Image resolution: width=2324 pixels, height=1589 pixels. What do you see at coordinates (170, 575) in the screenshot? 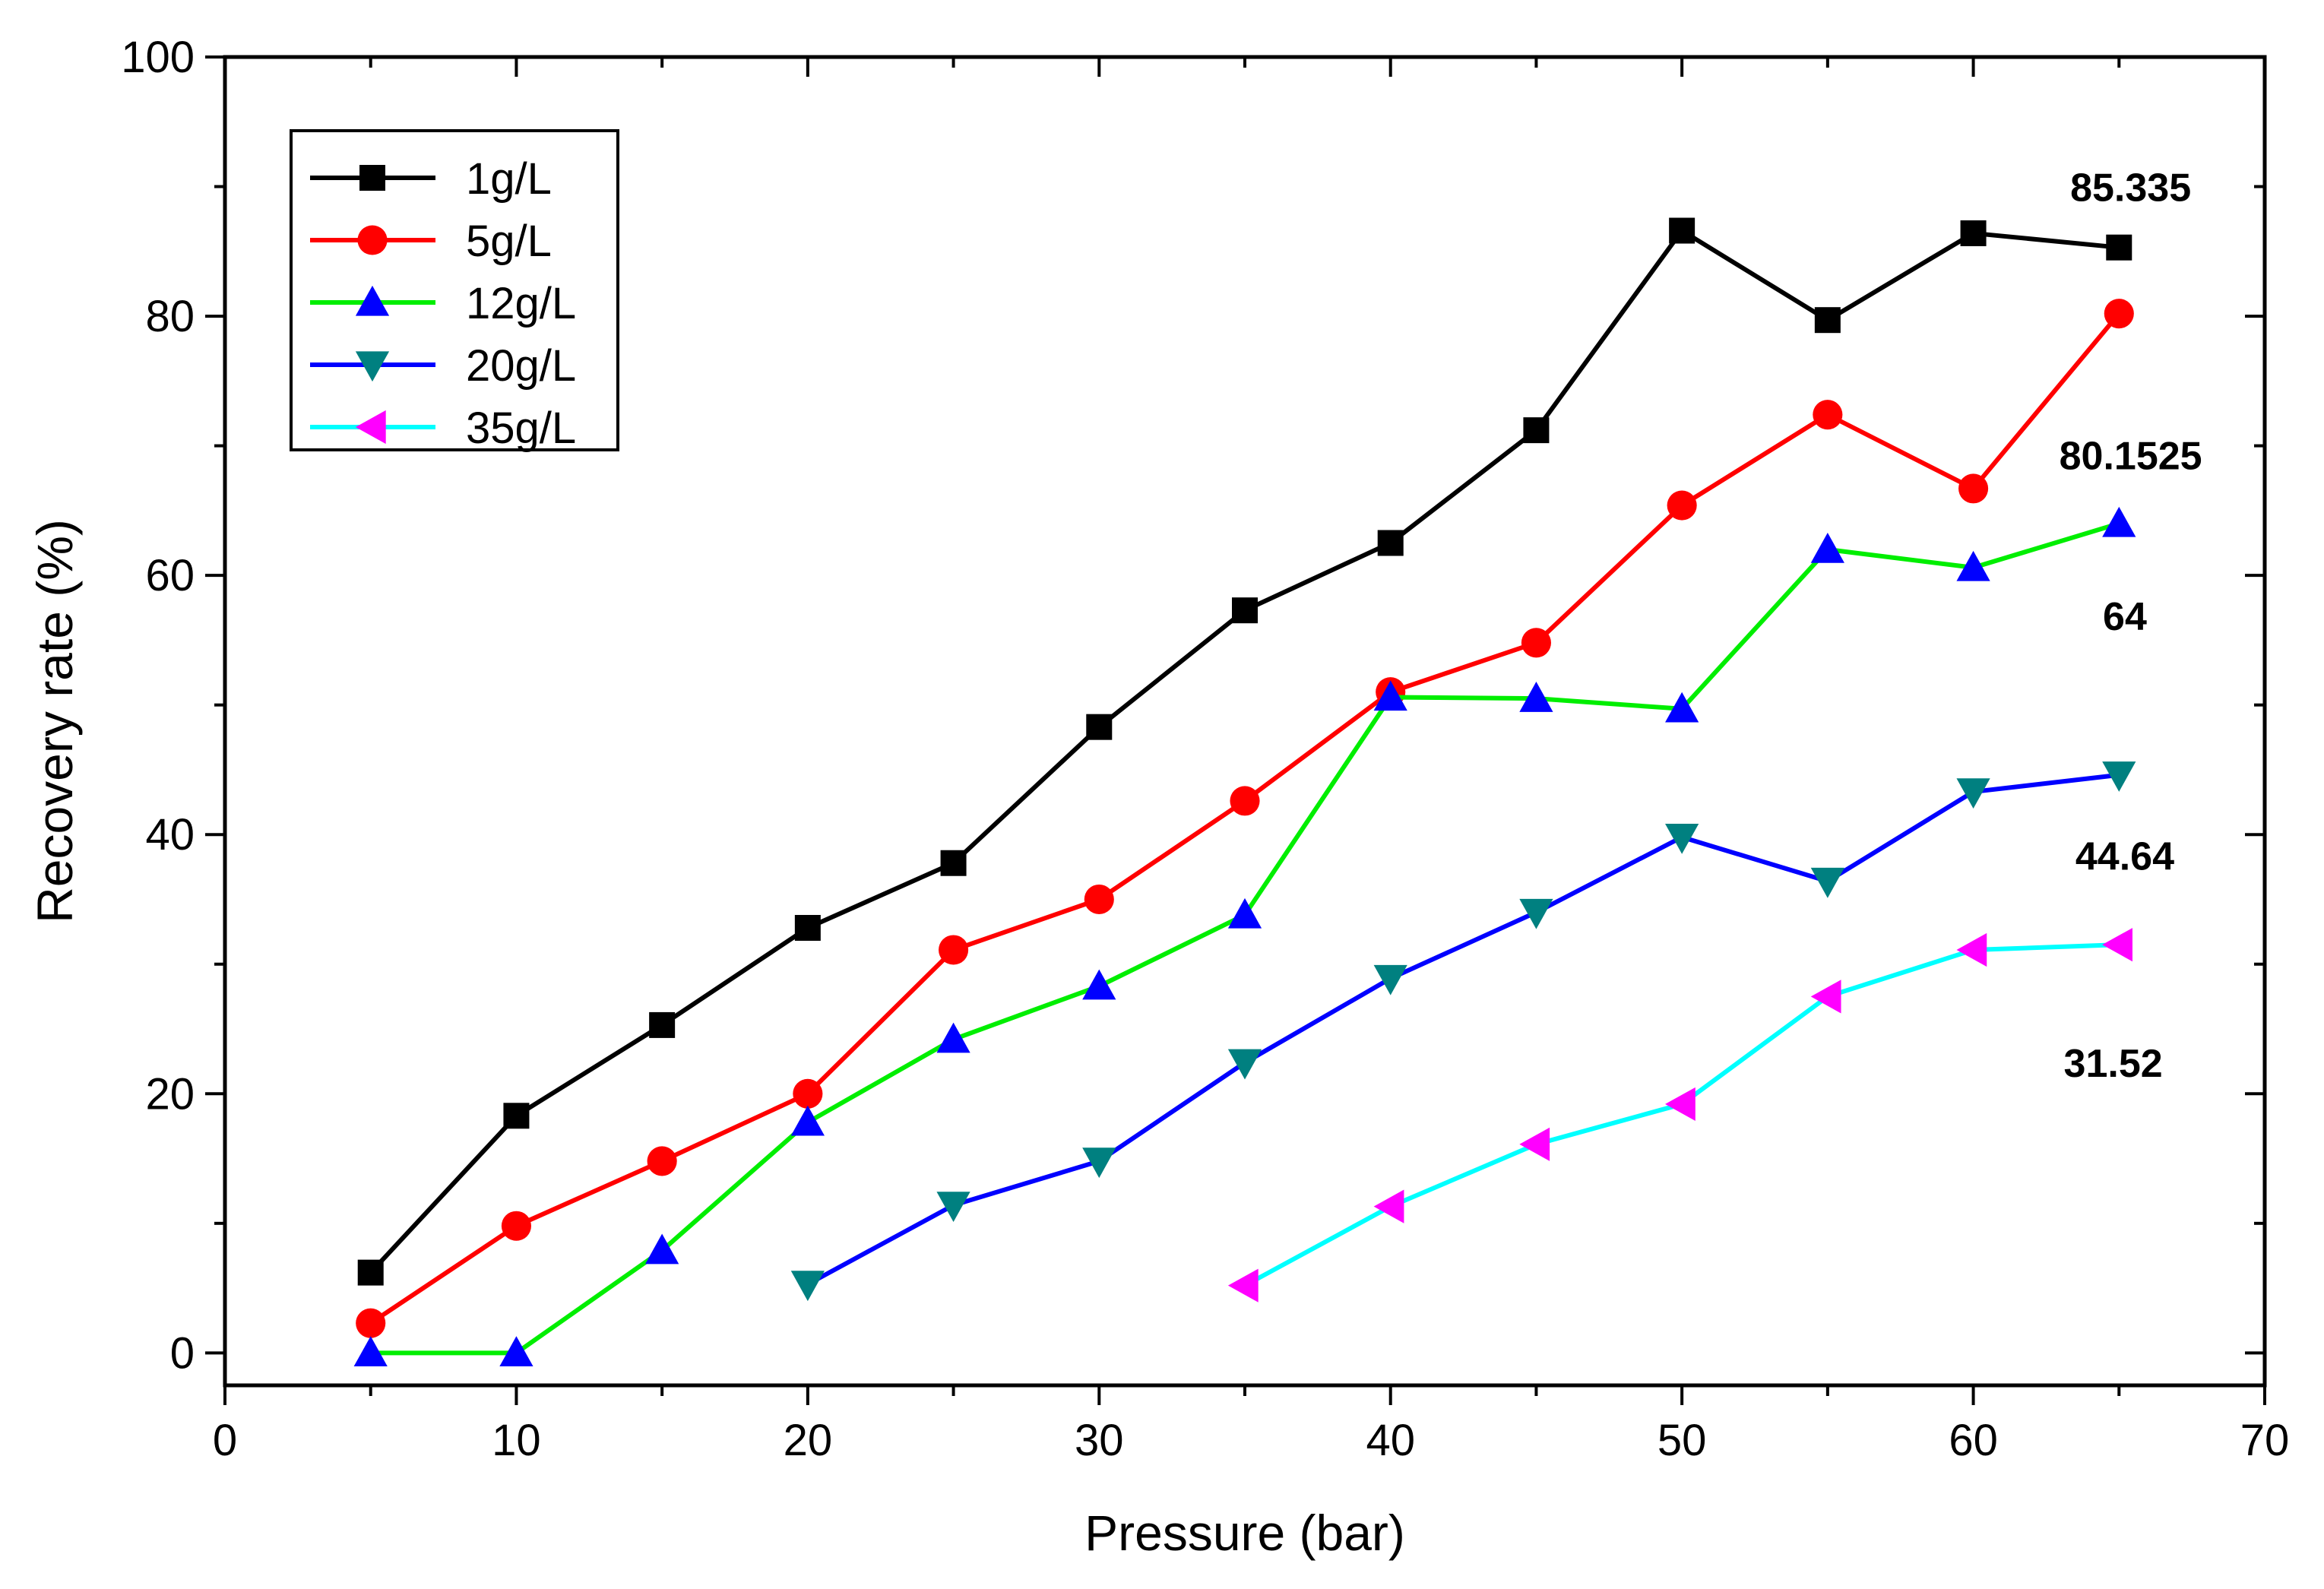
I see `y-tick-label: 60` at bounding box center [170, 575].